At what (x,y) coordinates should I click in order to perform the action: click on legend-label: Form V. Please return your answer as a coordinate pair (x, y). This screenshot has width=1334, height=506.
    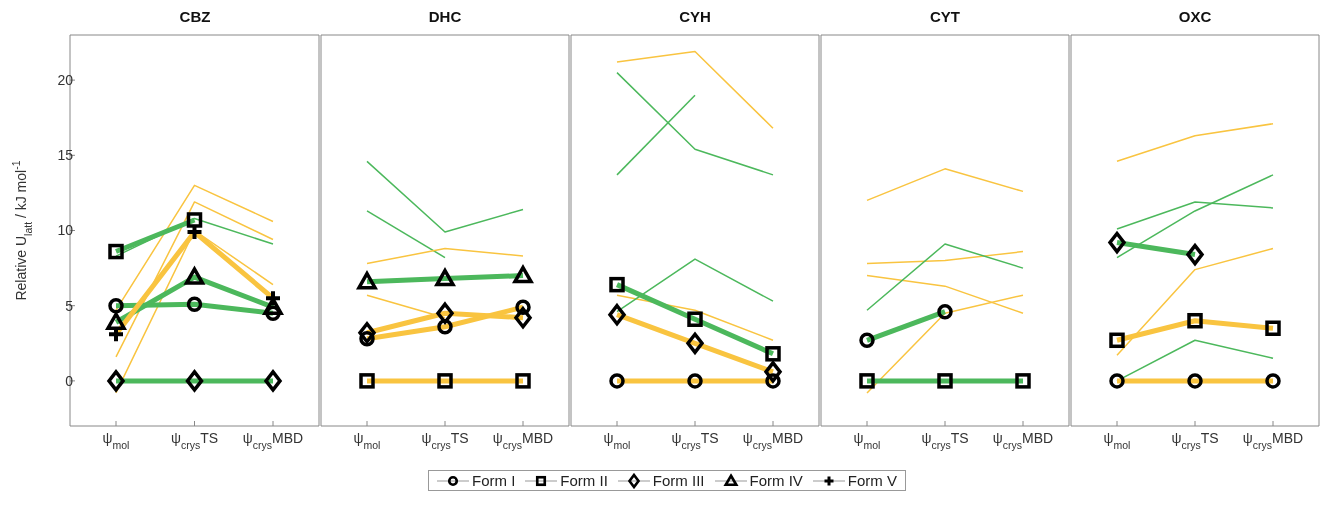
    Looking at the image, I should click on (872, 480).